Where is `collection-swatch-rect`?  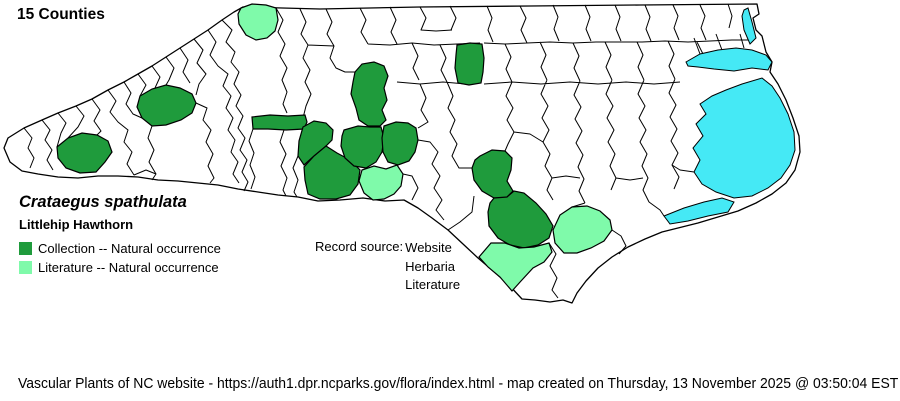
collection-swatch-rect is located at coordinates (25, 248).